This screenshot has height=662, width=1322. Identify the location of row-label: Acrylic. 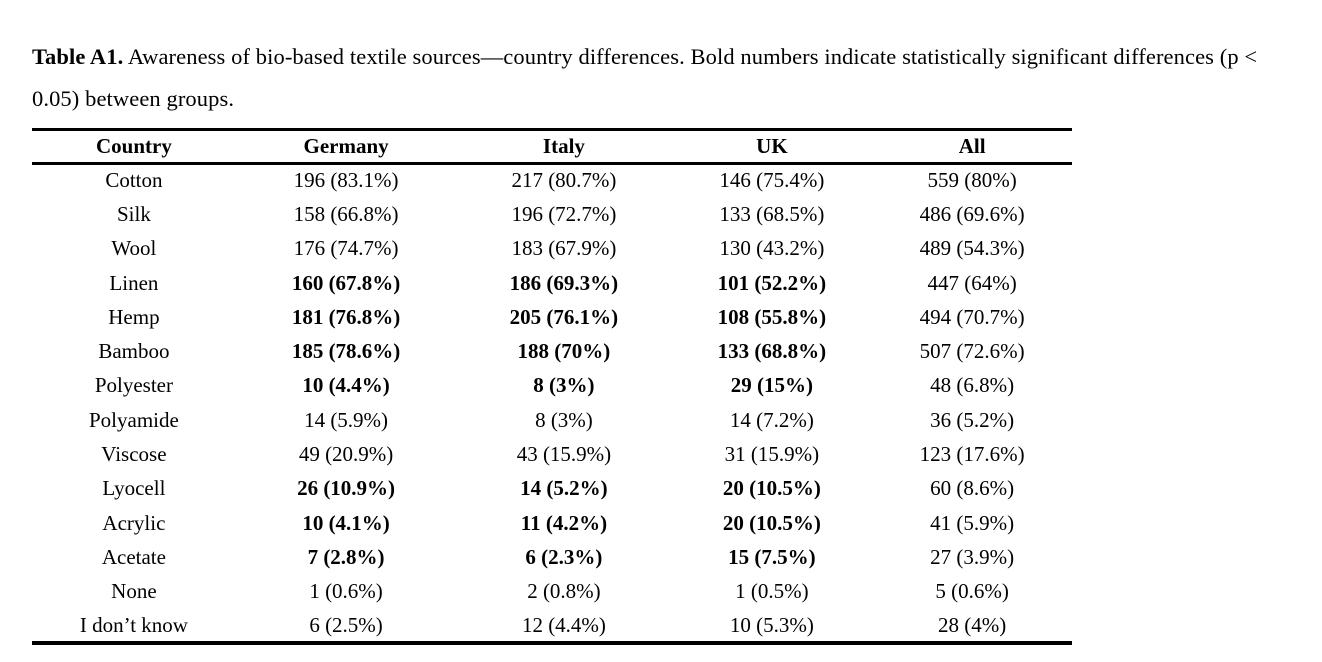
(134, 522).